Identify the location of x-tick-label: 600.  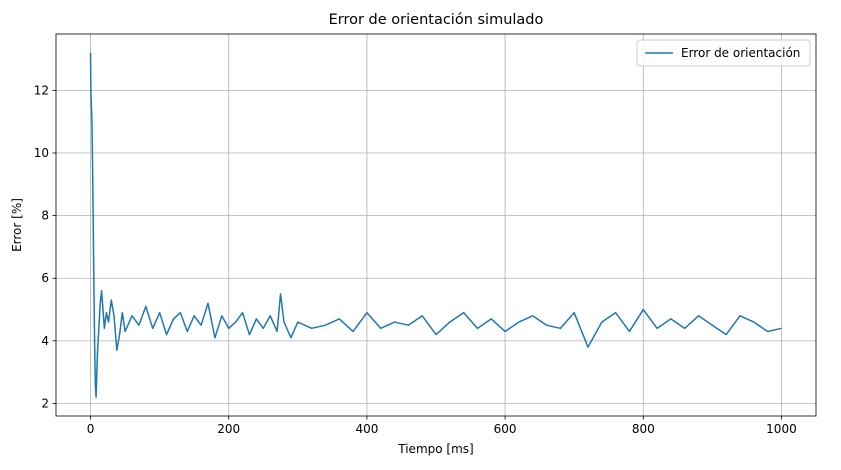
(505, 429).